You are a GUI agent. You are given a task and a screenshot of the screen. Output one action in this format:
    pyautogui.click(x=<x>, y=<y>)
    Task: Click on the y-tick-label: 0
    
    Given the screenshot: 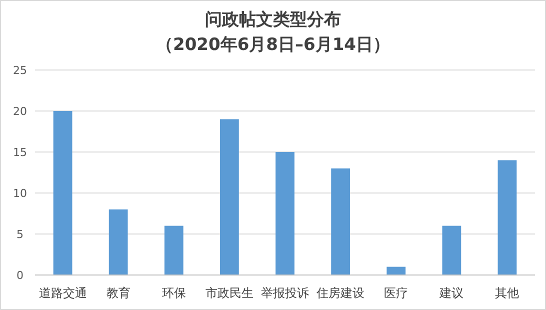 What is the action you would take?
    pyautogui.click(x=20, y=275)
    